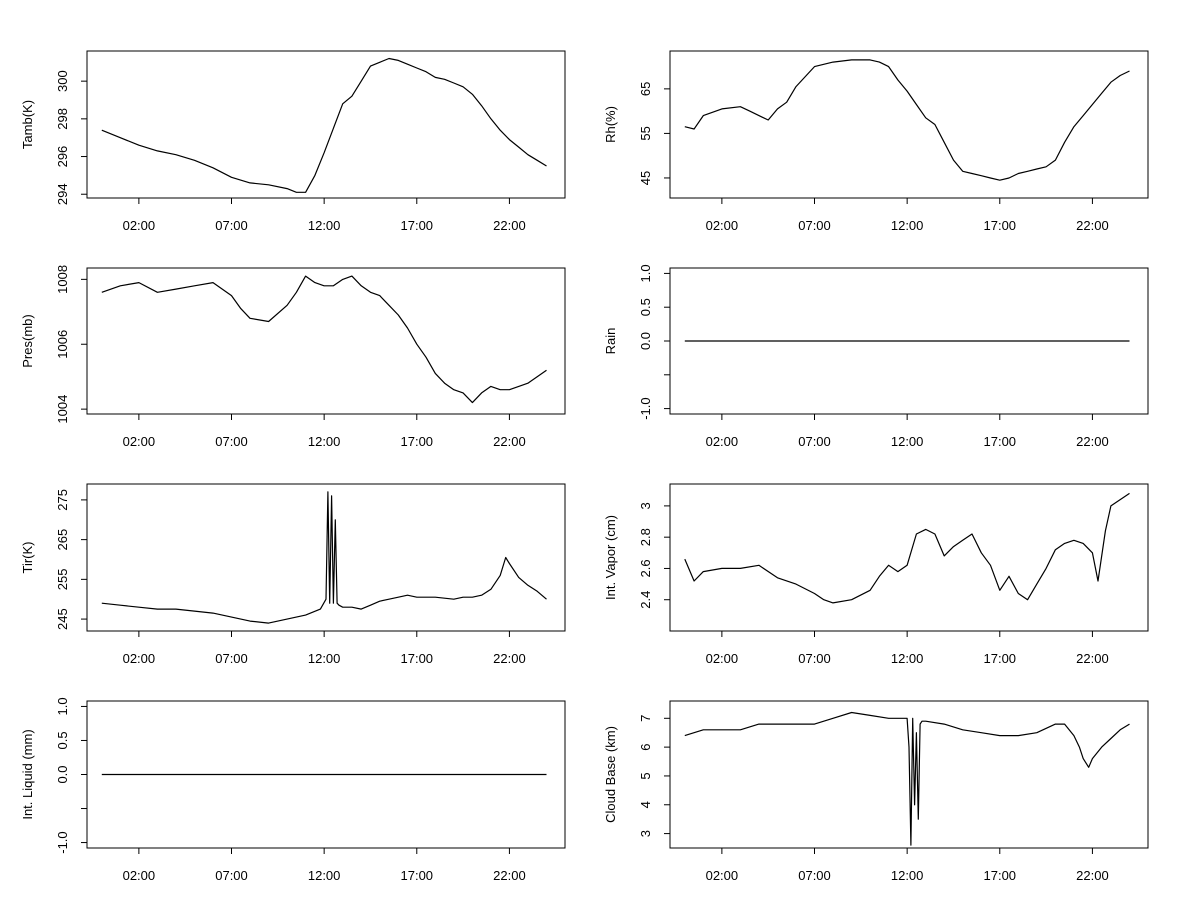 Image resolution: width=1200 pixels, height=900 pixels. What do you see at coordinates (645, 804) in the screenshot?
I see `y-tick-label: 4` at bounding box center [645, 804].